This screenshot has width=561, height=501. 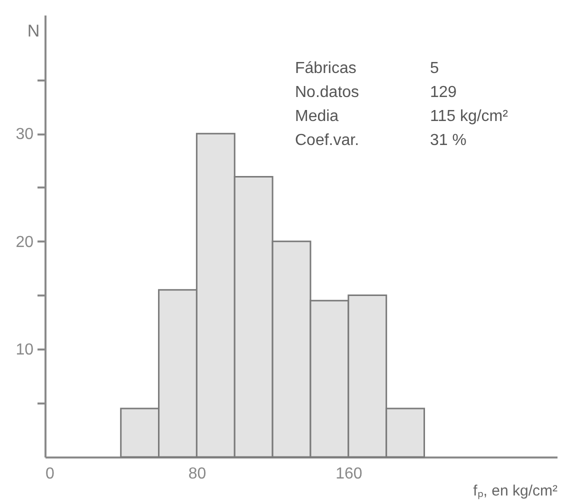 I want to click on y-tick-label: 10, so click(x=25, y=350).